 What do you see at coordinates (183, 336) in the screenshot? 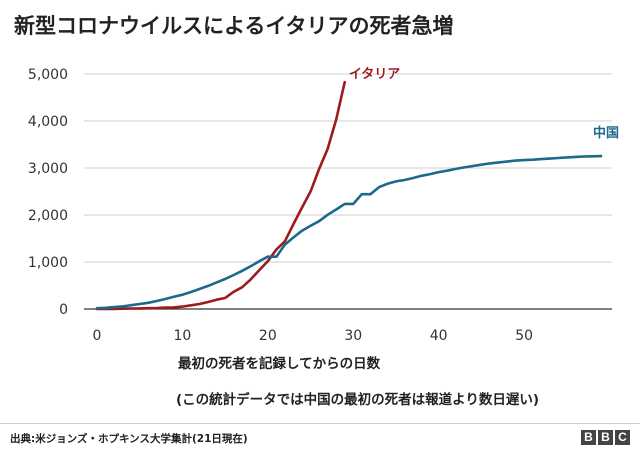
I see `x-tick-label: 10` at bounding box center [183, 336].